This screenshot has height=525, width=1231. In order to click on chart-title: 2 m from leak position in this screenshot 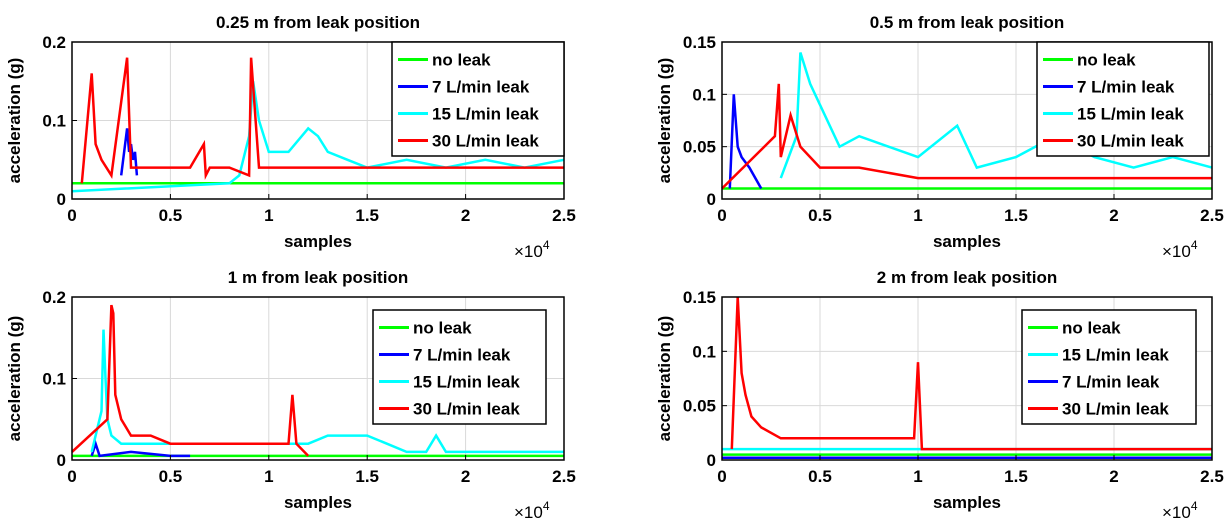, I will do `click(967, 277)`.